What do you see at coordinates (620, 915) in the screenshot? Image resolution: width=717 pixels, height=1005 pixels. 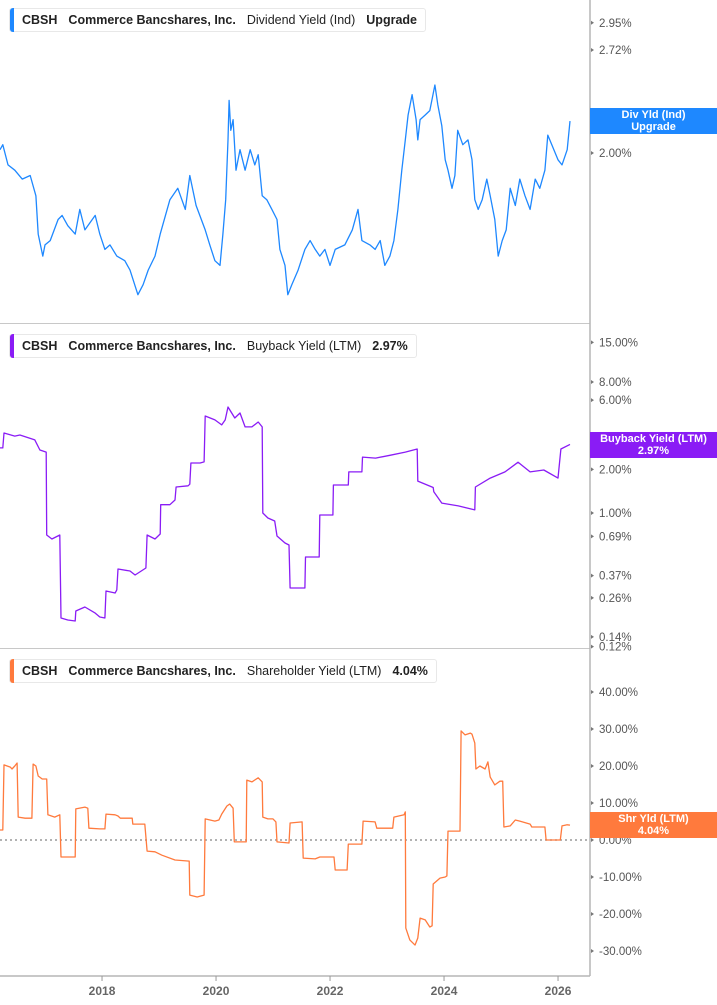 I see `y-tick-label: -20.00%` at bounding box center [620, 915].